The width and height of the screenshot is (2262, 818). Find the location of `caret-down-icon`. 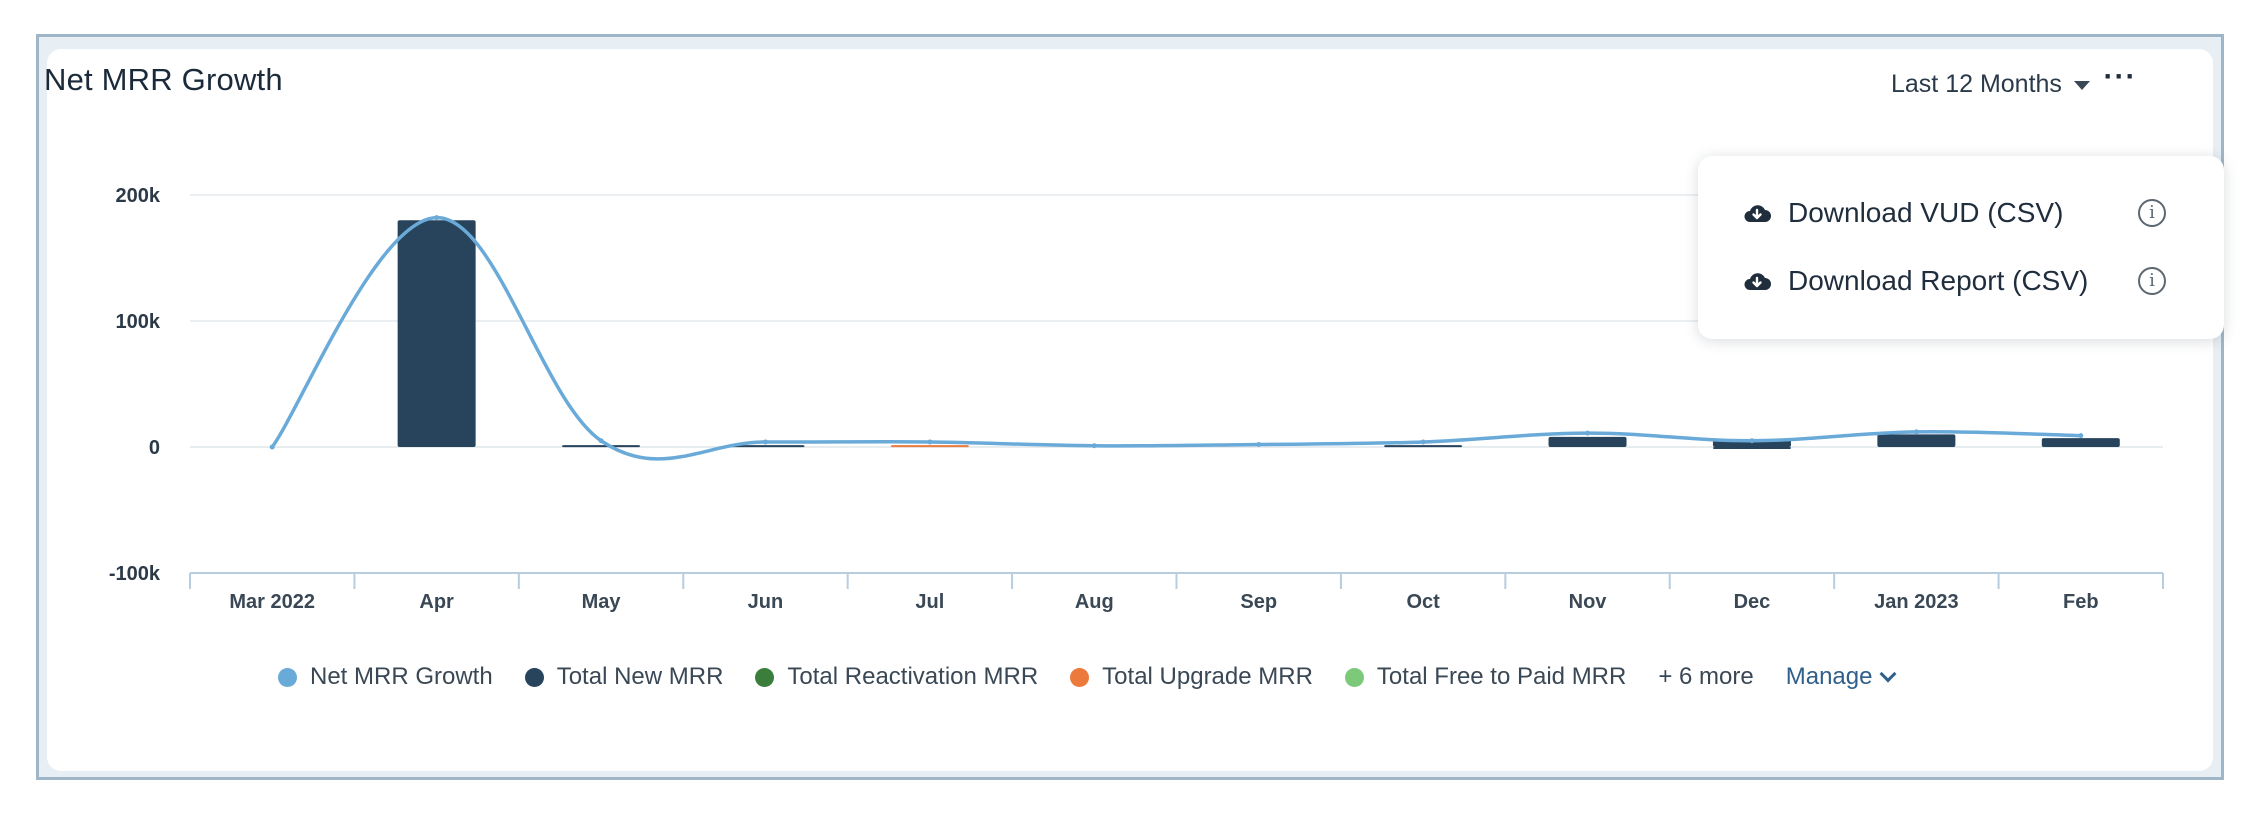

caret-down-icon is located at coordinates (2081, 85).